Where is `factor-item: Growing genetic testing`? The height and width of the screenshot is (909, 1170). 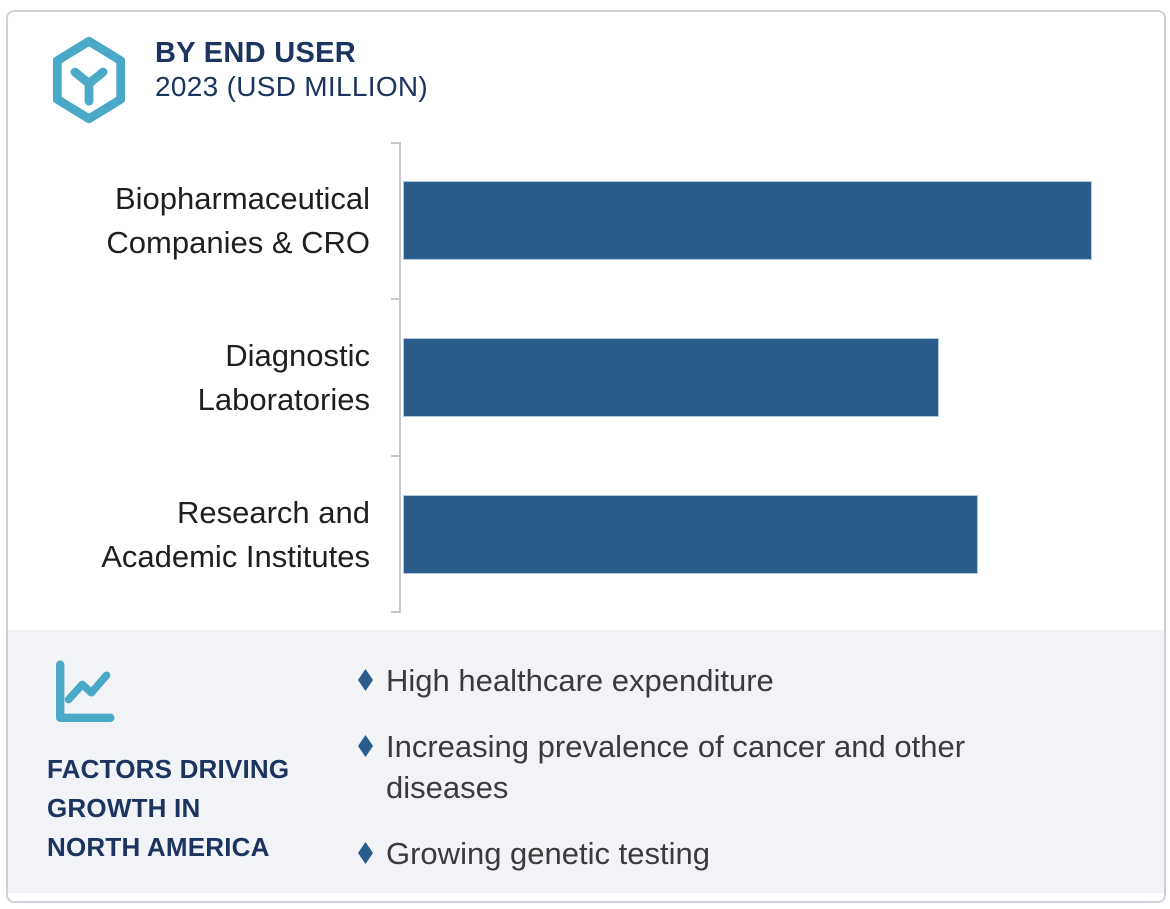 factor-item: Growing genetic testing is located at coordinates (661, 853).